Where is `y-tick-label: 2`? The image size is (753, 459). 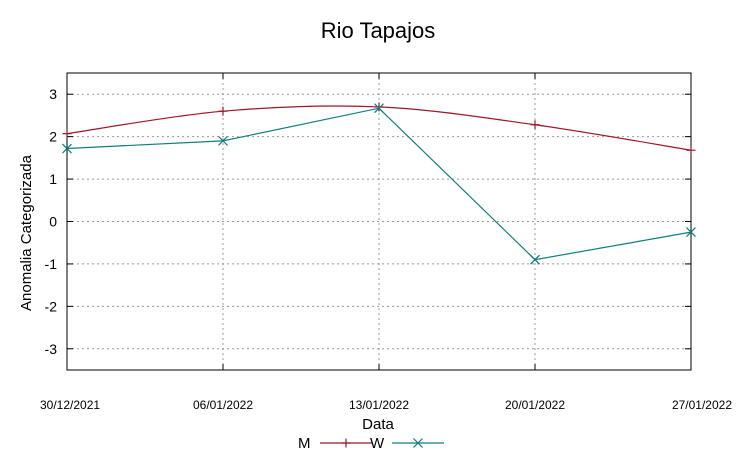
y-tick-label: 2 is located at coordinates (53, 137).